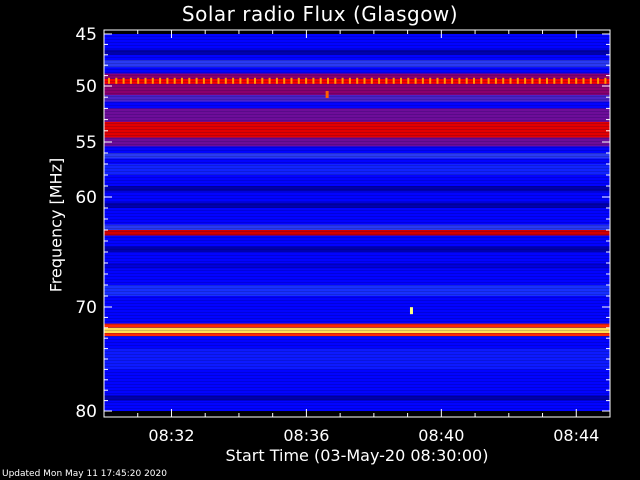 This screenshot has width=640, height=480. What do you see at coordinates (86, 412) in the screenshot?
I see `y-tick-label: 80` at bounding box center [86, 412].